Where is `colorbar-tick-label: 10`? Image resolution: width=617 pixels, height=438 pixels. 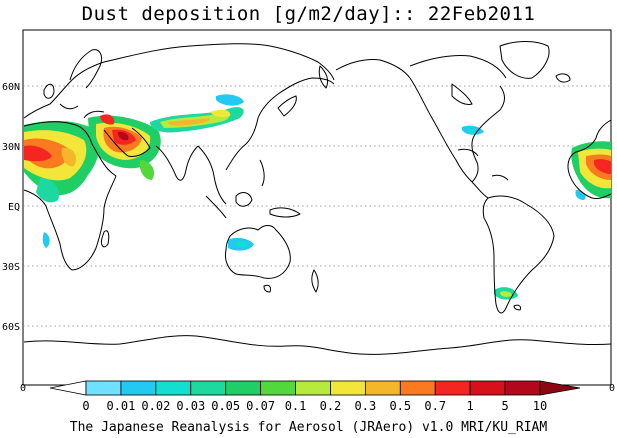 colorbar-tick-label: 10 is located at coordinates (540, 406).